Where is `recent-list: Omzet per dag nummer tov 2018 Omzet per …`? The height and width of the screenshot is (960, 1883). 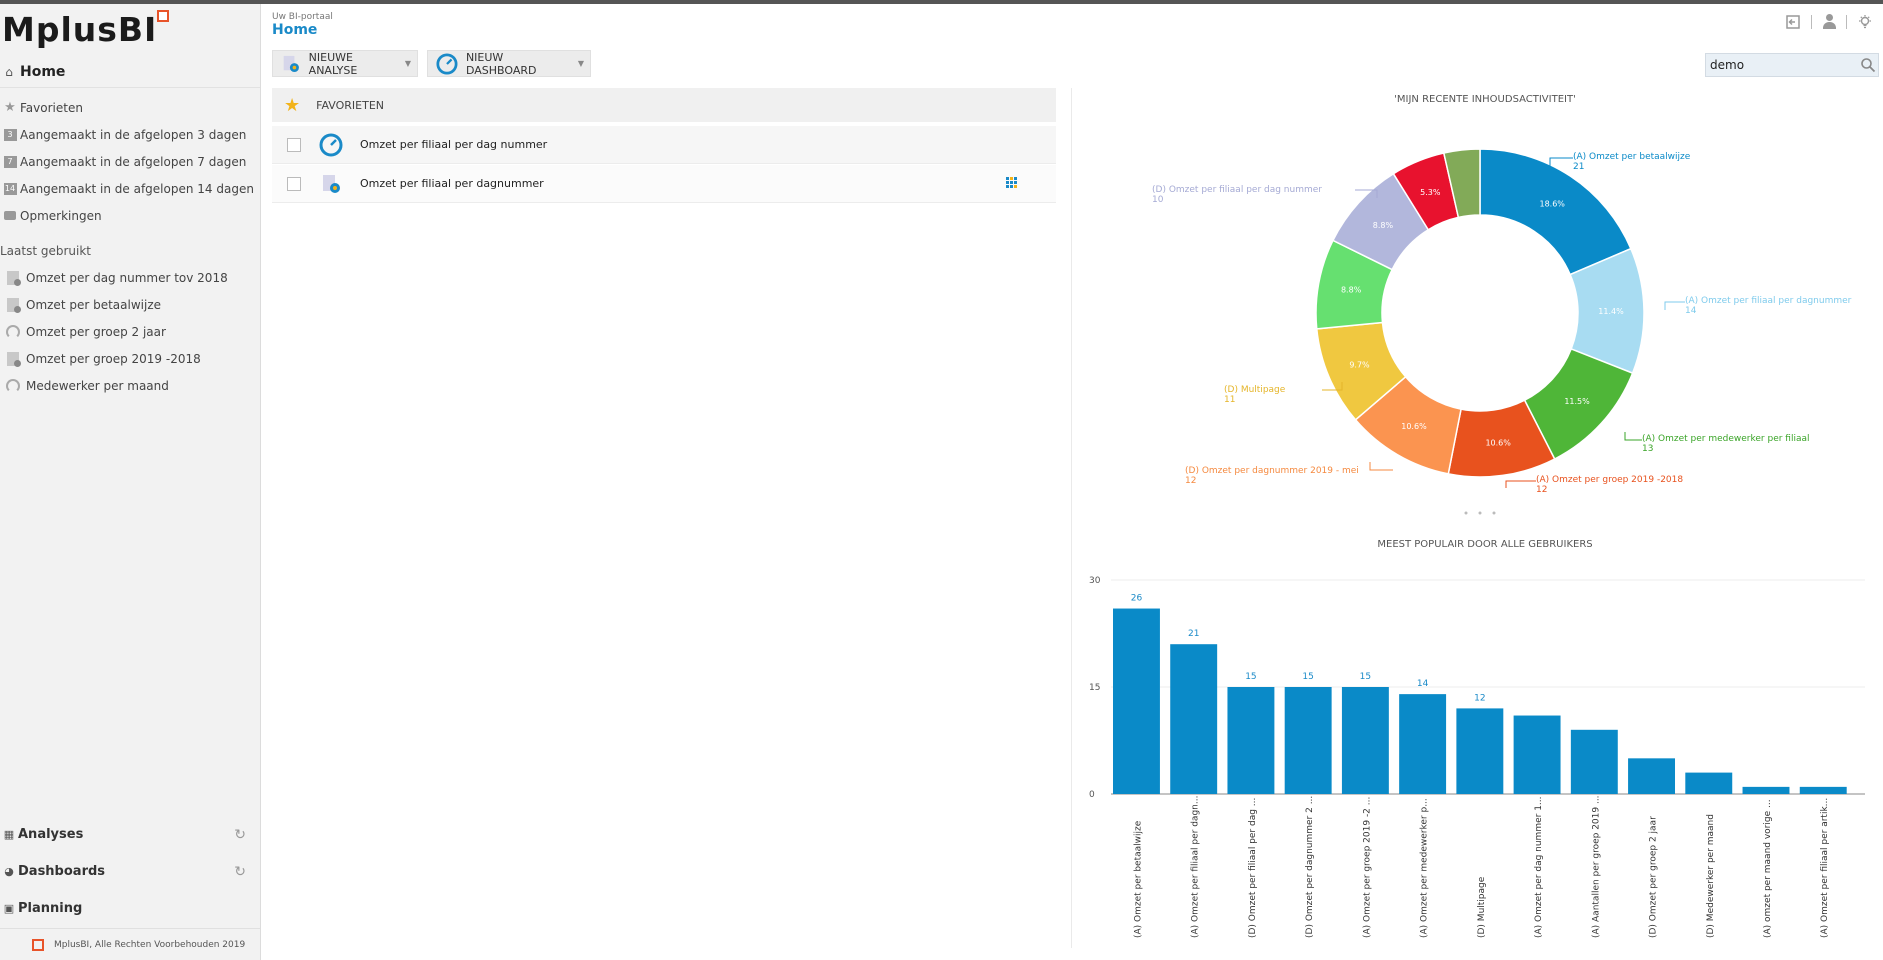
recent-list: Omzet per dag nummer tov 2018 Omzet per … is located at coordinates (130, 331).